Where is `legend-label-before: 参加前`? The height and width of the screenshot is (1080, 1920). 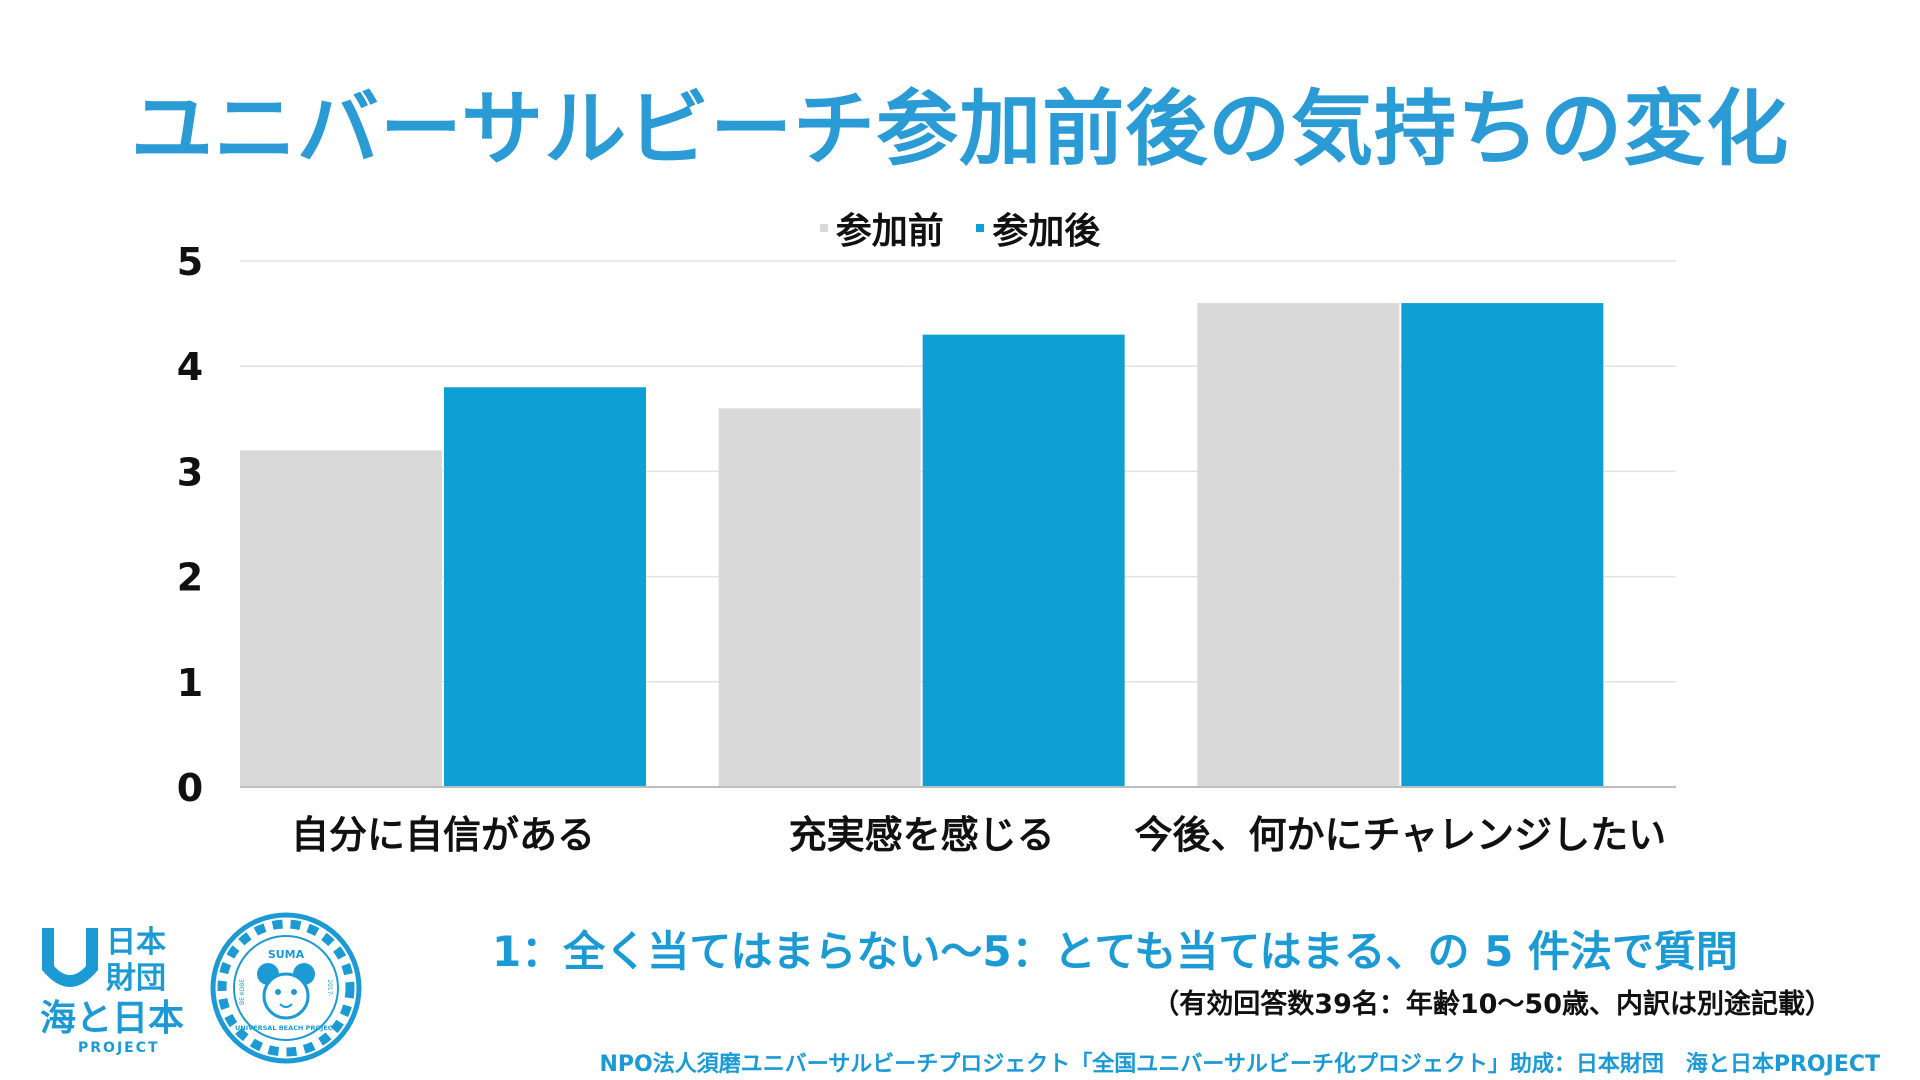 legend-label-before: 参加前 is located at coordinates (889, 231).